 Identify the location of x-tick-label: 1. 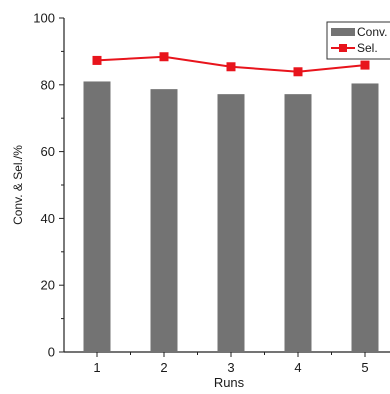
(96, 367).